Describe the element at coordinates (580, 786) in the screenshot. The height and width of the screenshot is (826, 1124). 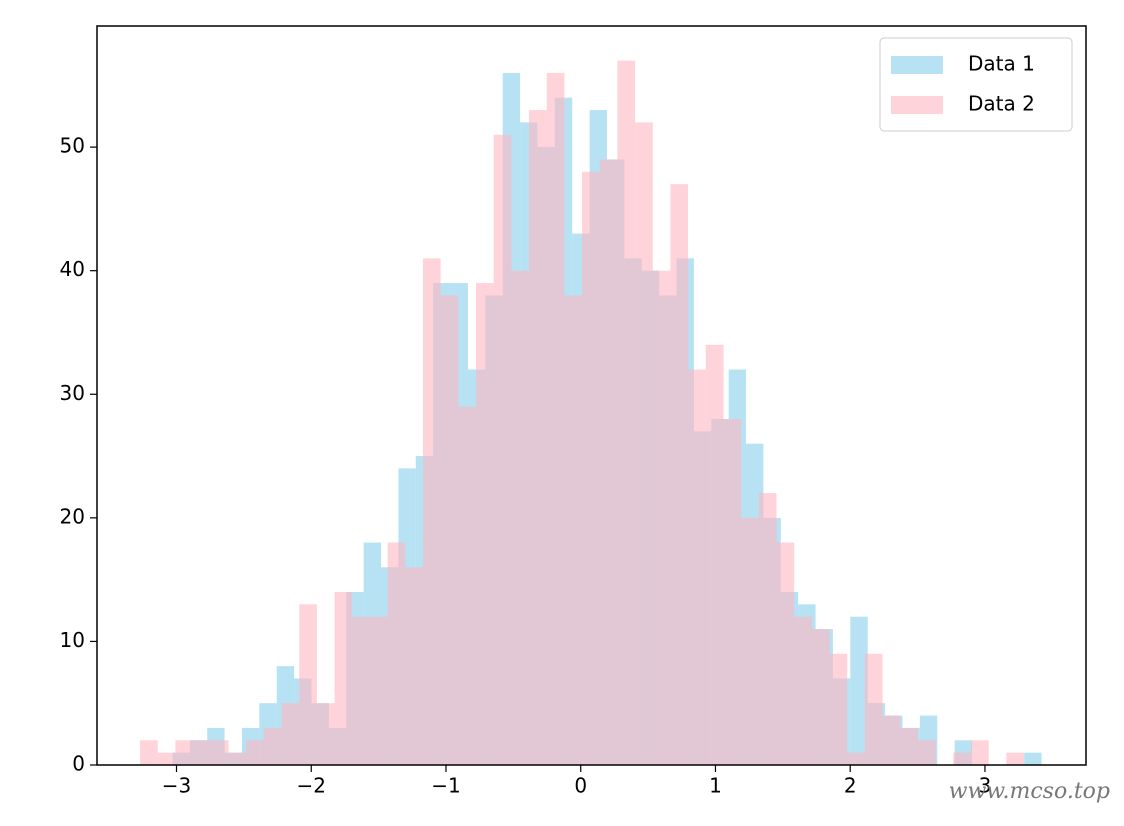
I see `x-tick-label: 0` at that location.